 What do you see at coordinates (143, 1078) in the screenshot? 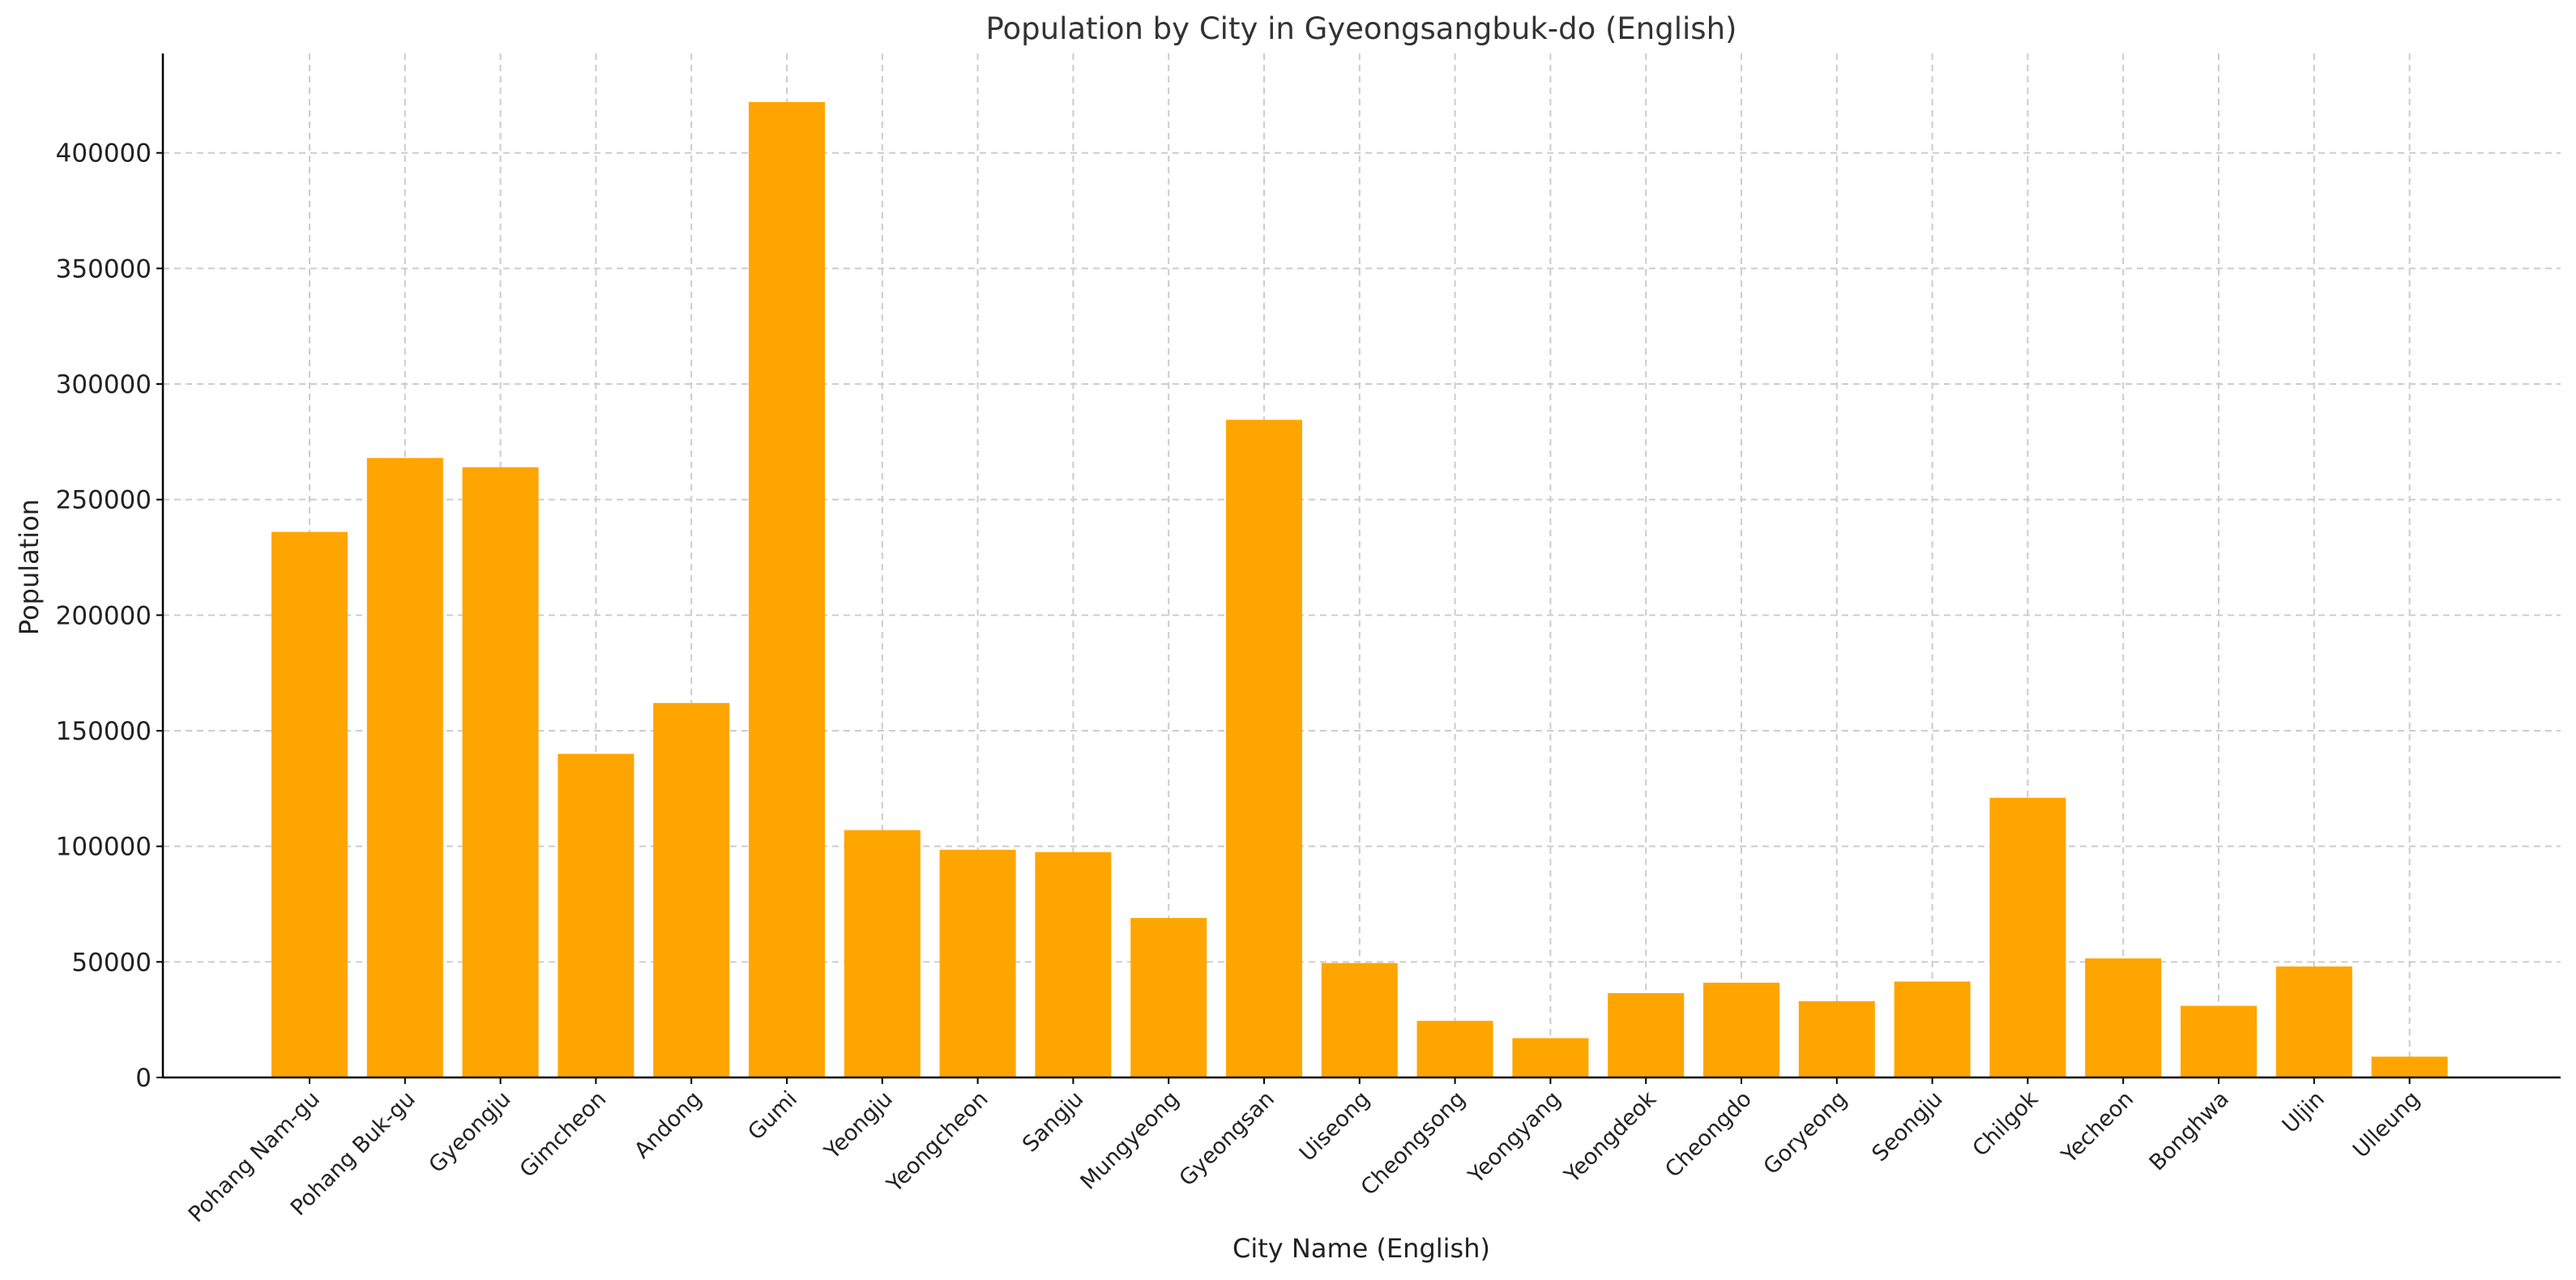
I see `y-tick-label: 0` at bounding box center [143, 1078].